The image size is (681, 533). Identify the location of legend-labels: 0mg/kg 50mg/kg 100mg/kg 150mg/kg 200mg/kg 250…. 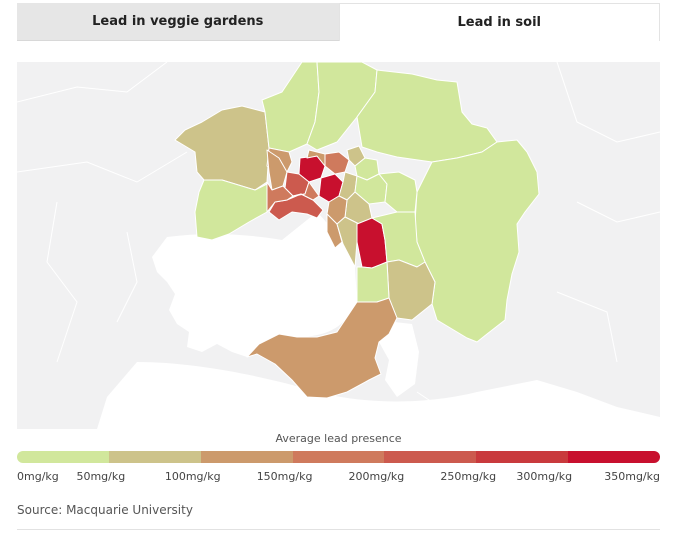
(338, 478).